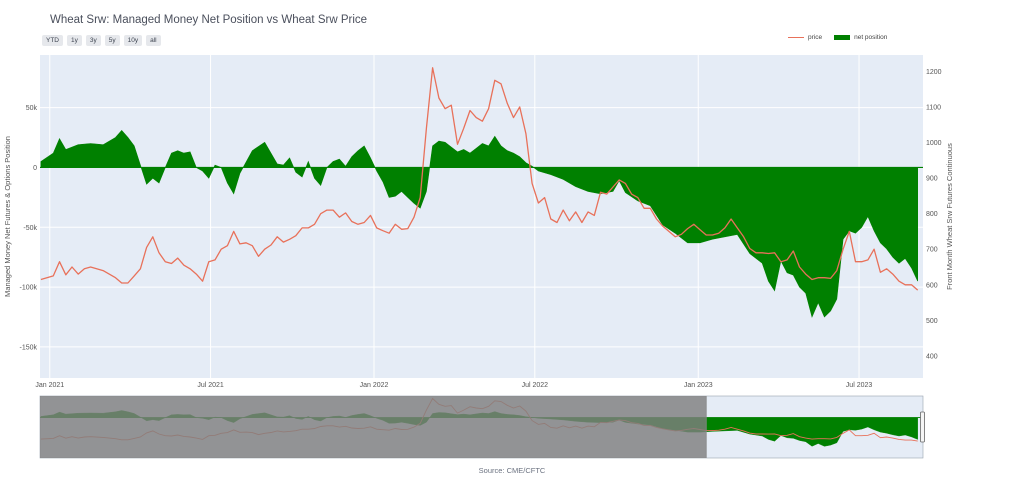 This screenshot has width=1024, height=501. Describe the element at coordinates (74, 40) in the screenshot. I see `range-button-1y: 1y` at that location.